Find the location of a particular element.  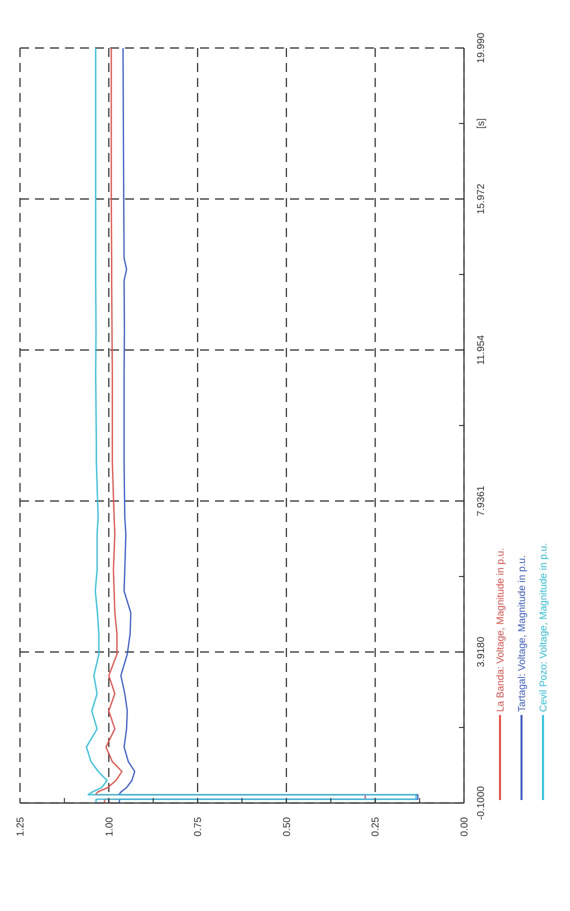

y-tick-label: 7.9361 is located at coordinates (481, 500).